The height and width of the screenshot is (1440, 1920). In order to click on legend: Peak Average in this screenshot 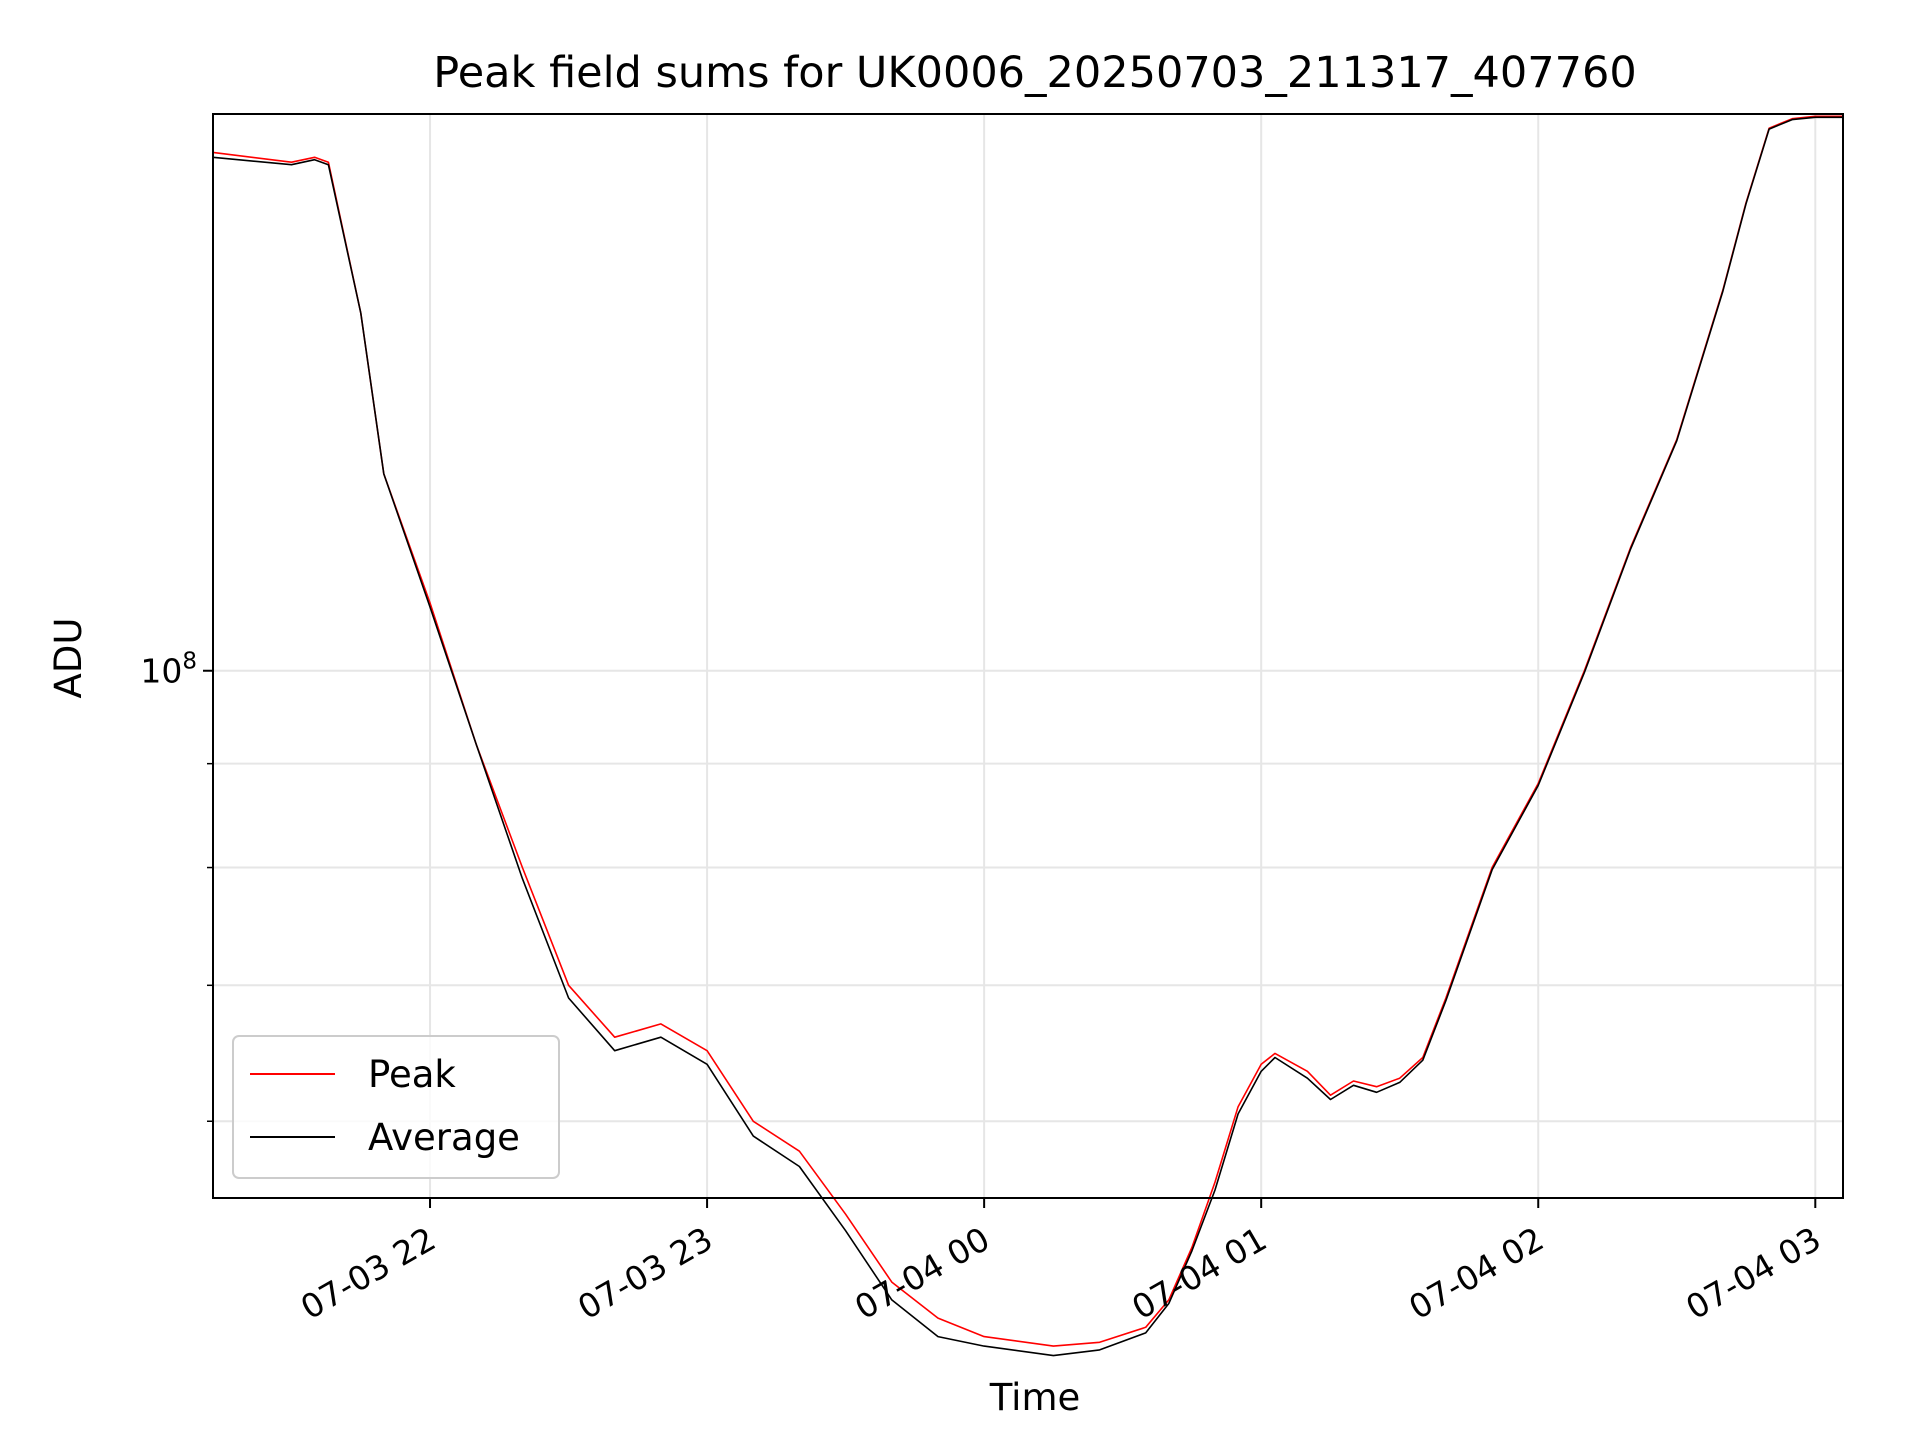, I will do `click(396, 1107)`.